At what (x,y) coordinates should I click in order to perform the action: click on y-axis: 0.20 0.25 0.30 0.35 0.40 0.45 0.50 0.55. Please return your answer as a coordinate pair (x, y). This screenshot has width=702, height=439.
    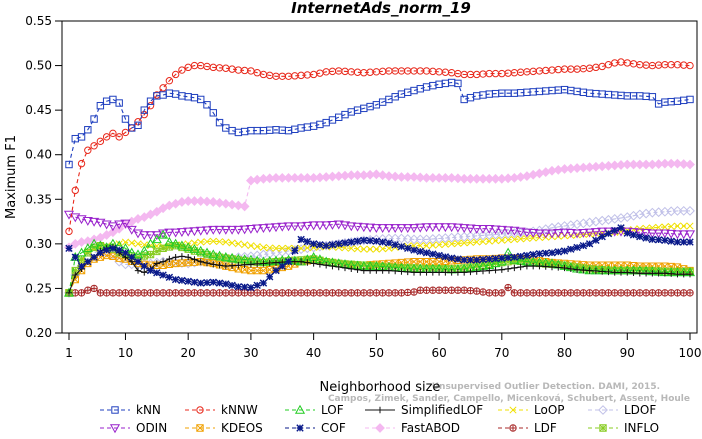
    Looking at the image, I should click on (43, 177).